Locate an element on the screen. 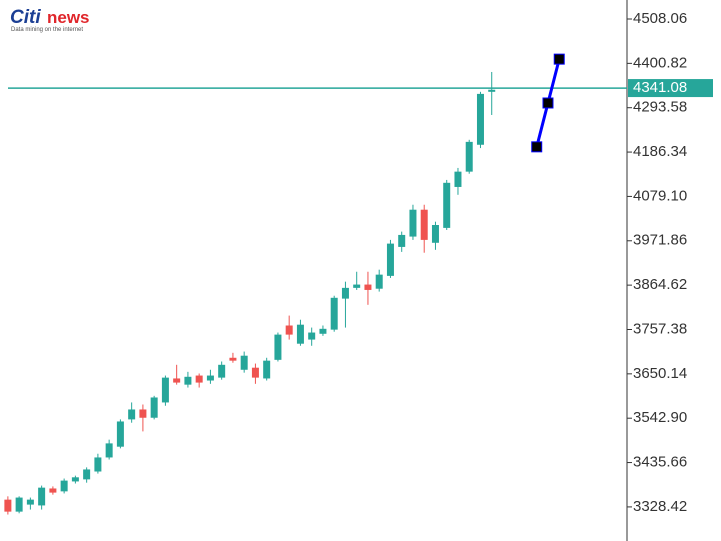  y-tick-label: 3864.62 is located at coordinates (660, 284).